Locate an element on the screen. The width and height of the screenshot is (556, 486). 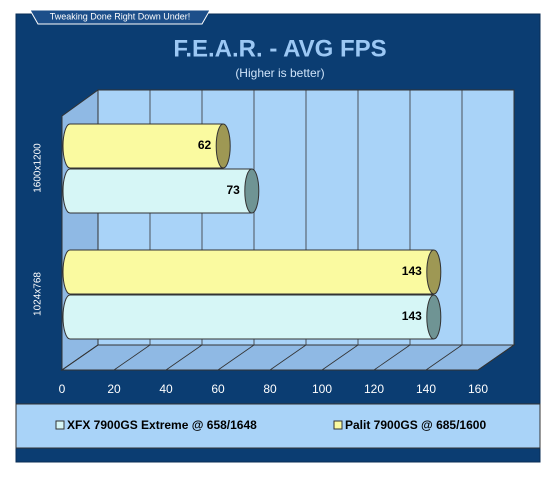
x-tick-label: 160 is located at coordinates (478, 389).